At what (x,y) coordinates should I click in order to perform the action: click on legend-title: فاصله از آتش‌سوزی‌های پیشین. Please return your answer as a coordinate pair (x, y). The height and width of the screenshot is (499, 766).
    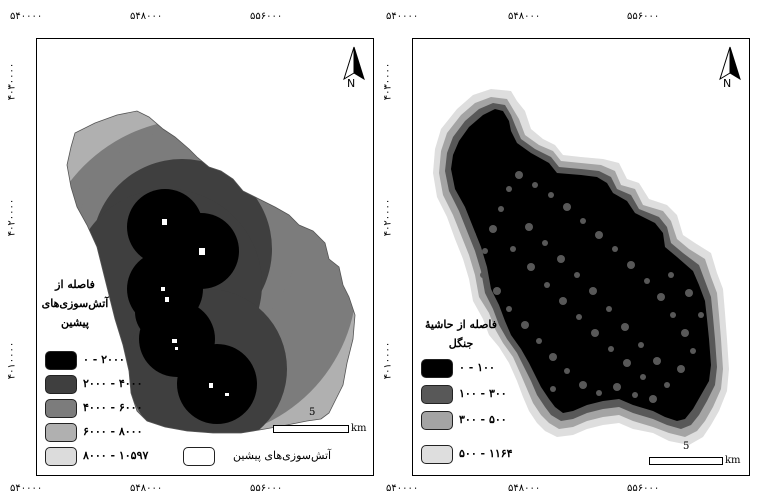
    Looking at the image, I should click on (75, 303).